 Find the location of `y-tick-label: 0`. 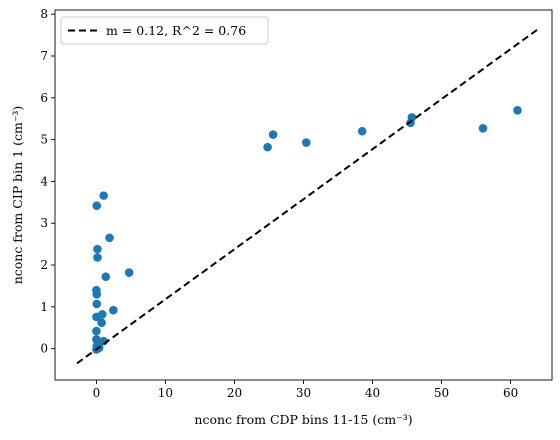

y-tick-label: 0 is located at coordinates (44, 349).